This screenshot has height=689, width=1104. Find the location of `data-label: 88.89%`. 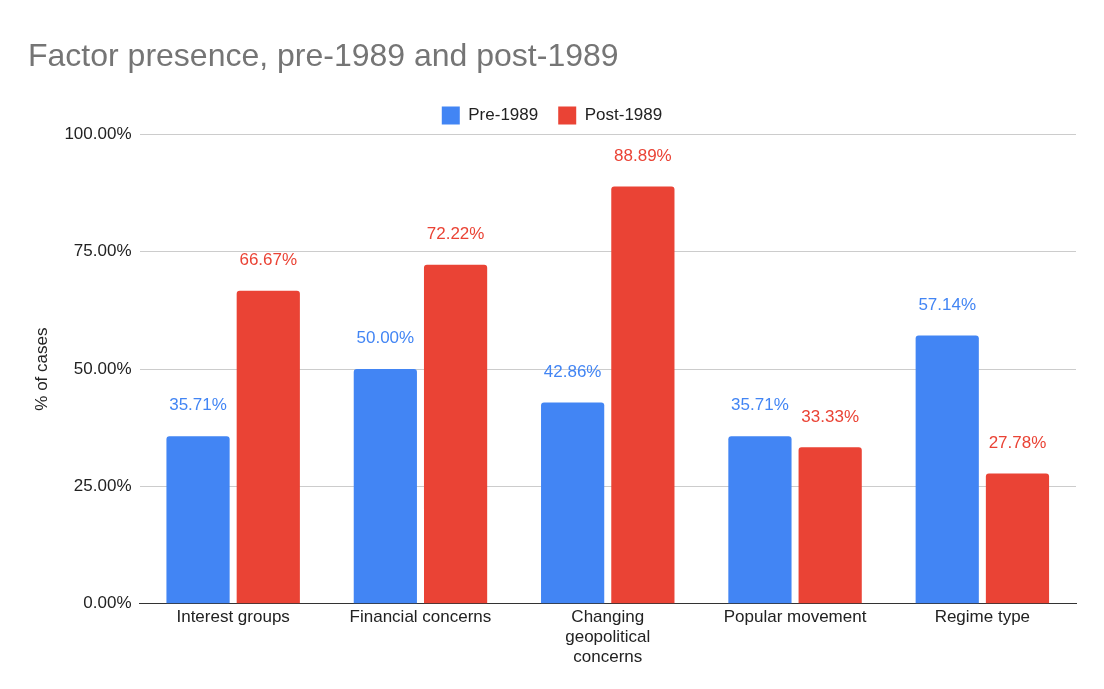

data-label: 88.89% is located at coordinates (643, 155).